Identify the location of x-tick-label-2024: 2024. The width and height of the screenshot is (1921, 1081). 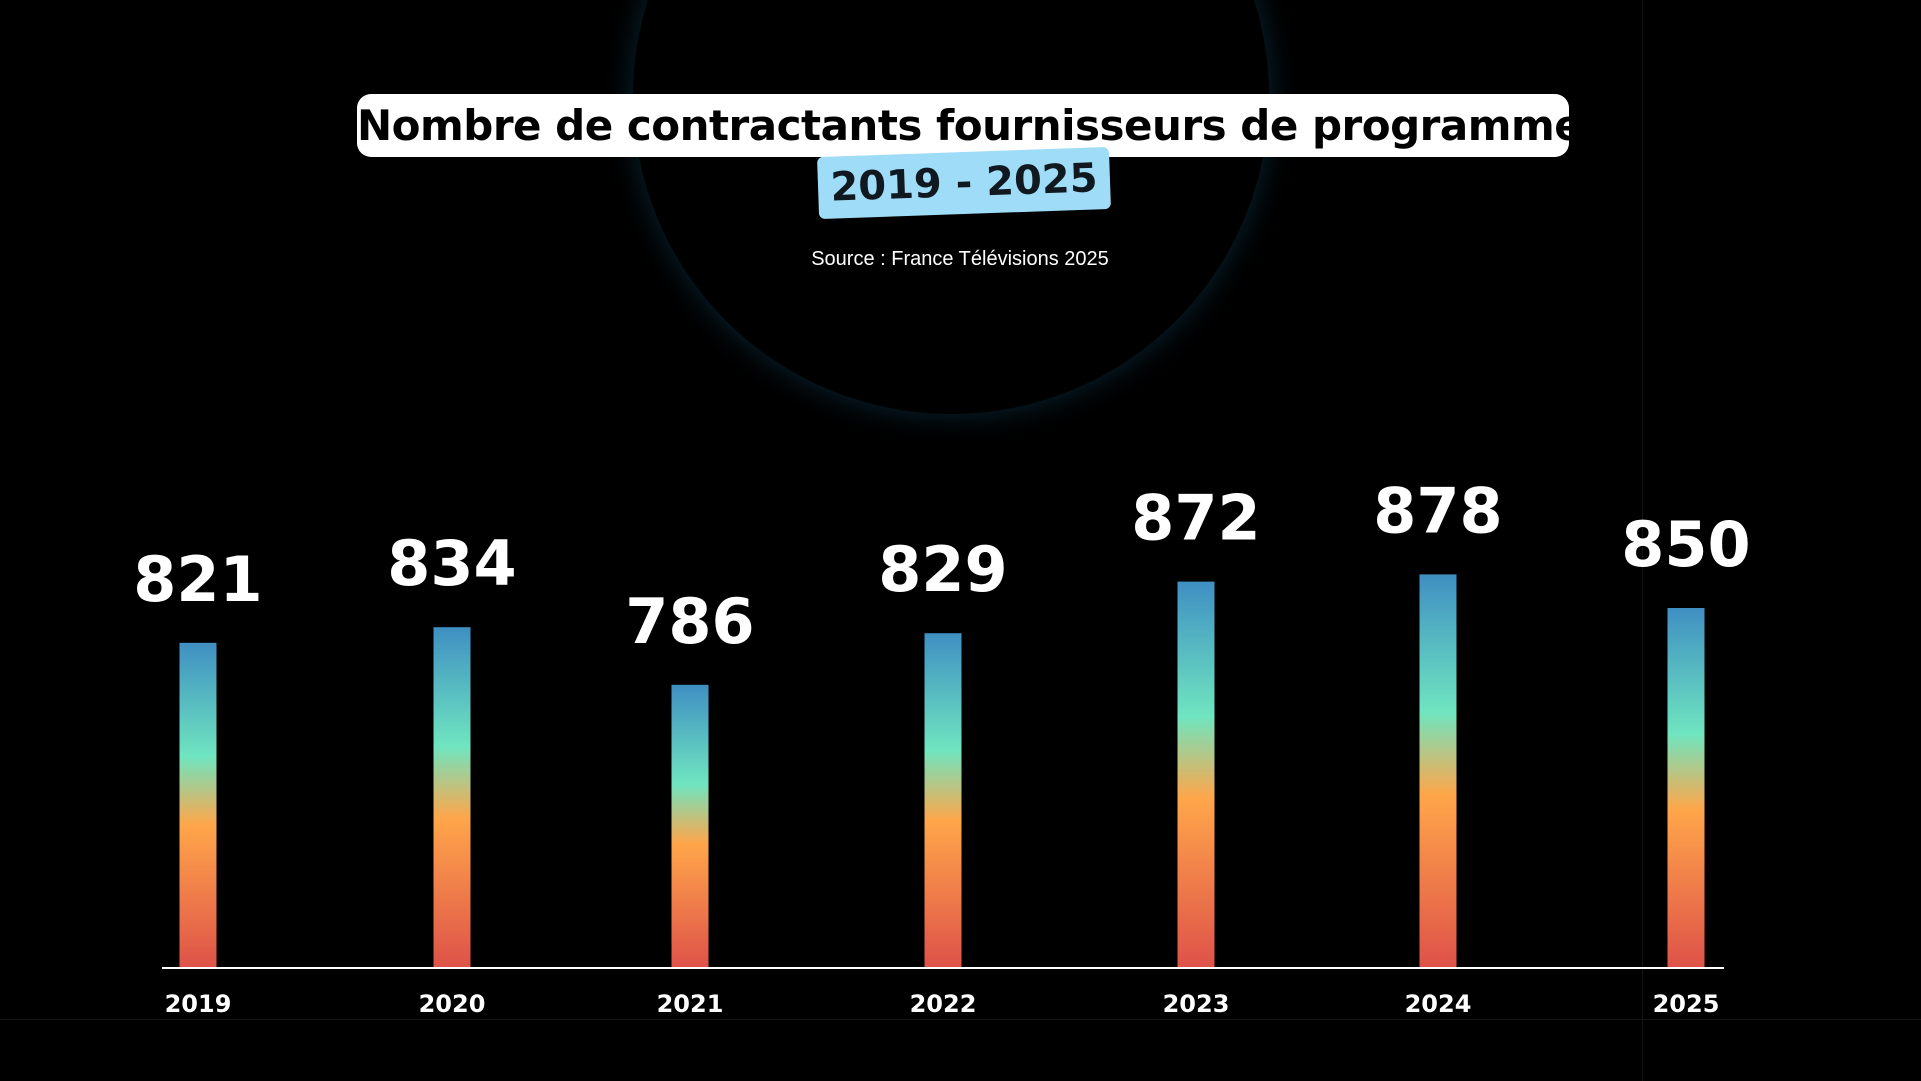
(1438, 1004).